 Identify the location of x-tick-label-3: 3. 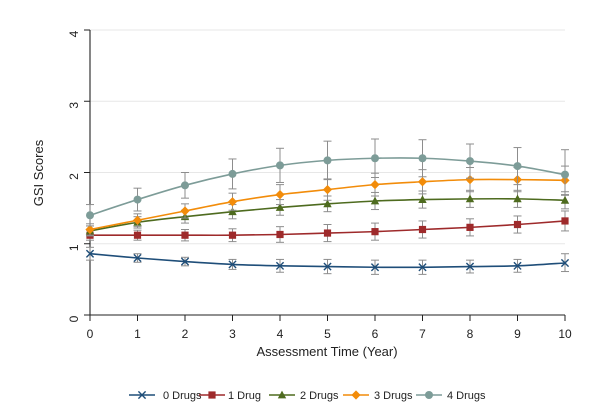
(232, 334).